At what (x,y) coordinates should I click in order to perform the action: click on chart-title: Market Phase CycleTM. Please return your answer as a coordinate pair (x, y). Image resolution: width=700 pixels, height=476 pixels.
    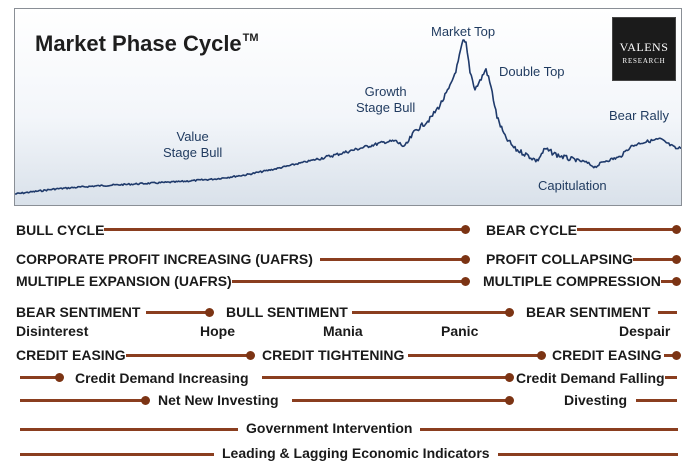
    Looking at the image, I should click on (147, 43).